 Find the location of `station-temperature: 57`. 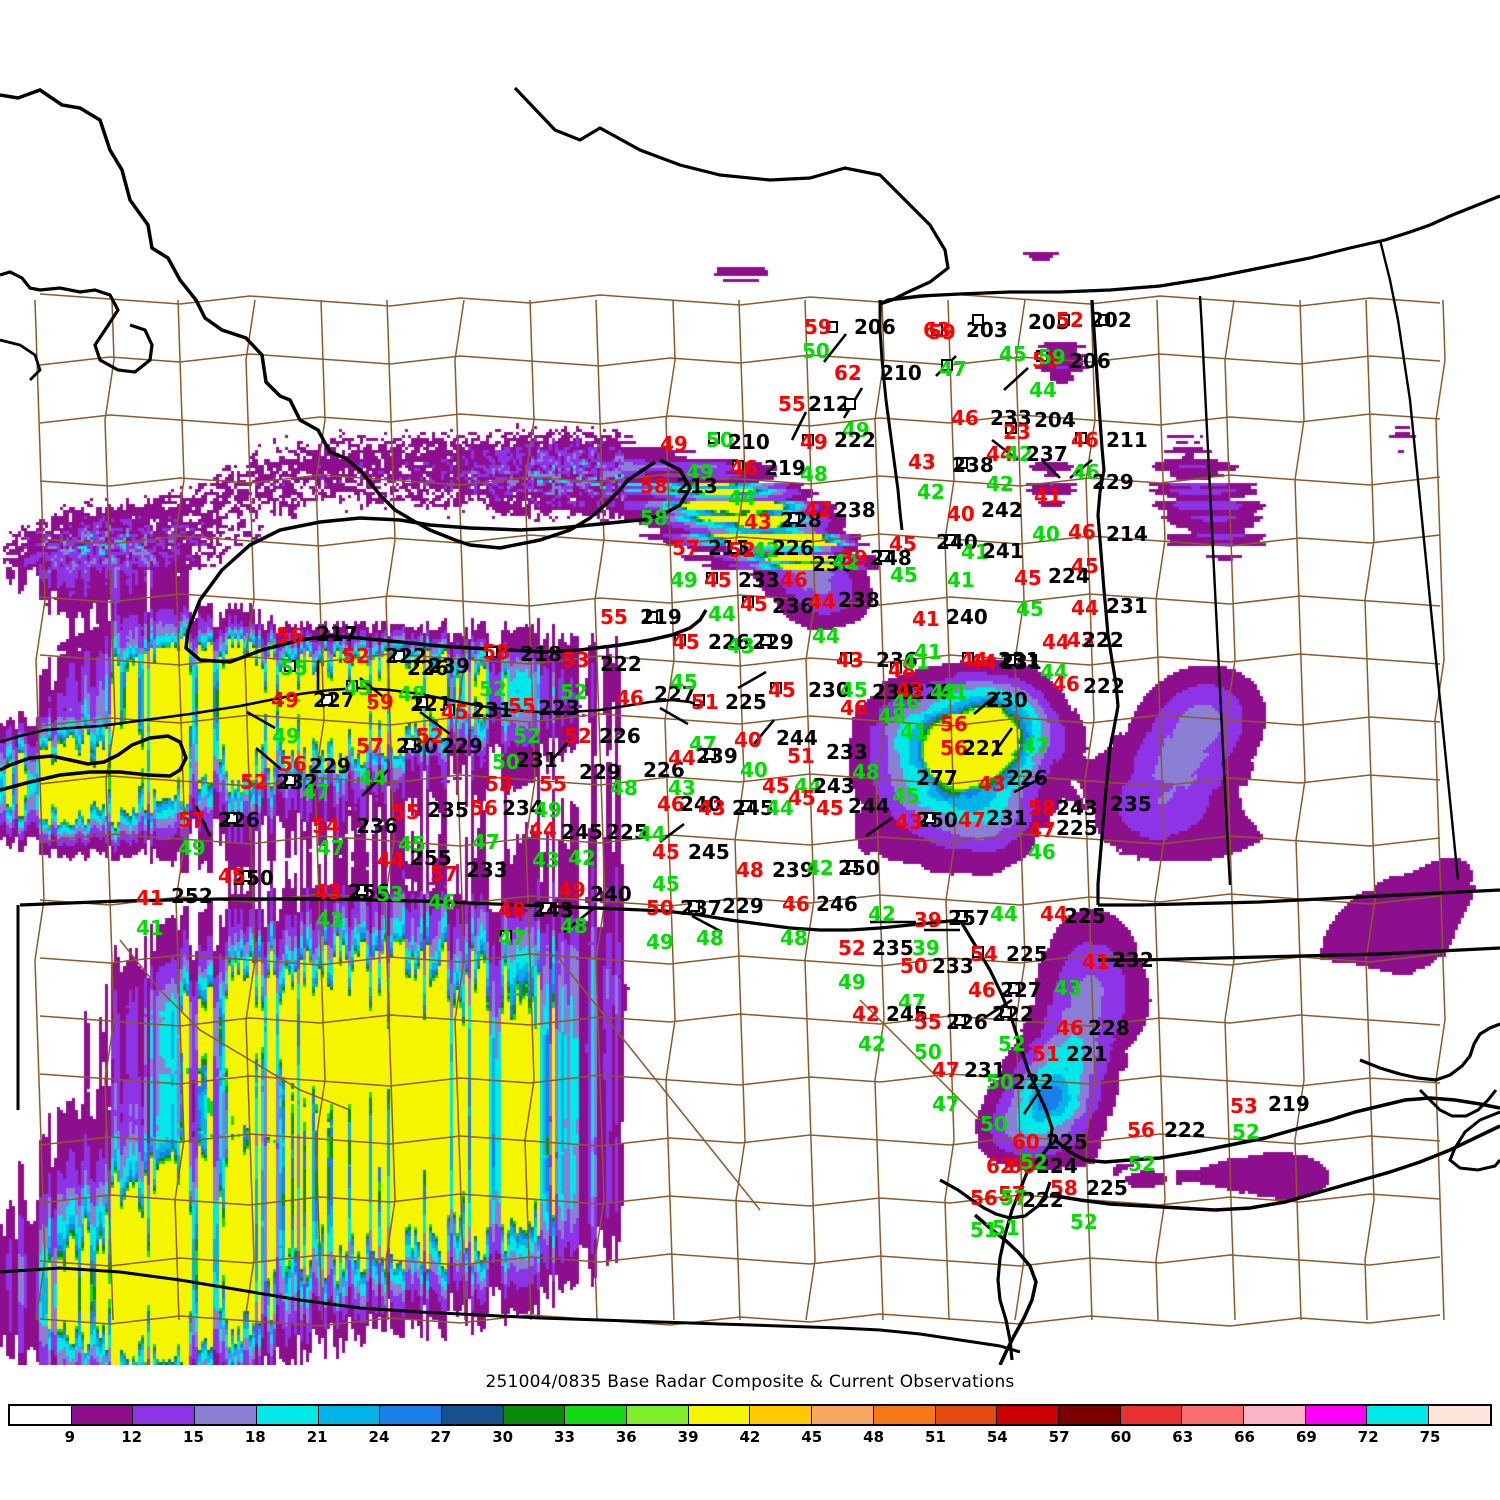

station-temperature: 57 is located at coordinates (192, 820).